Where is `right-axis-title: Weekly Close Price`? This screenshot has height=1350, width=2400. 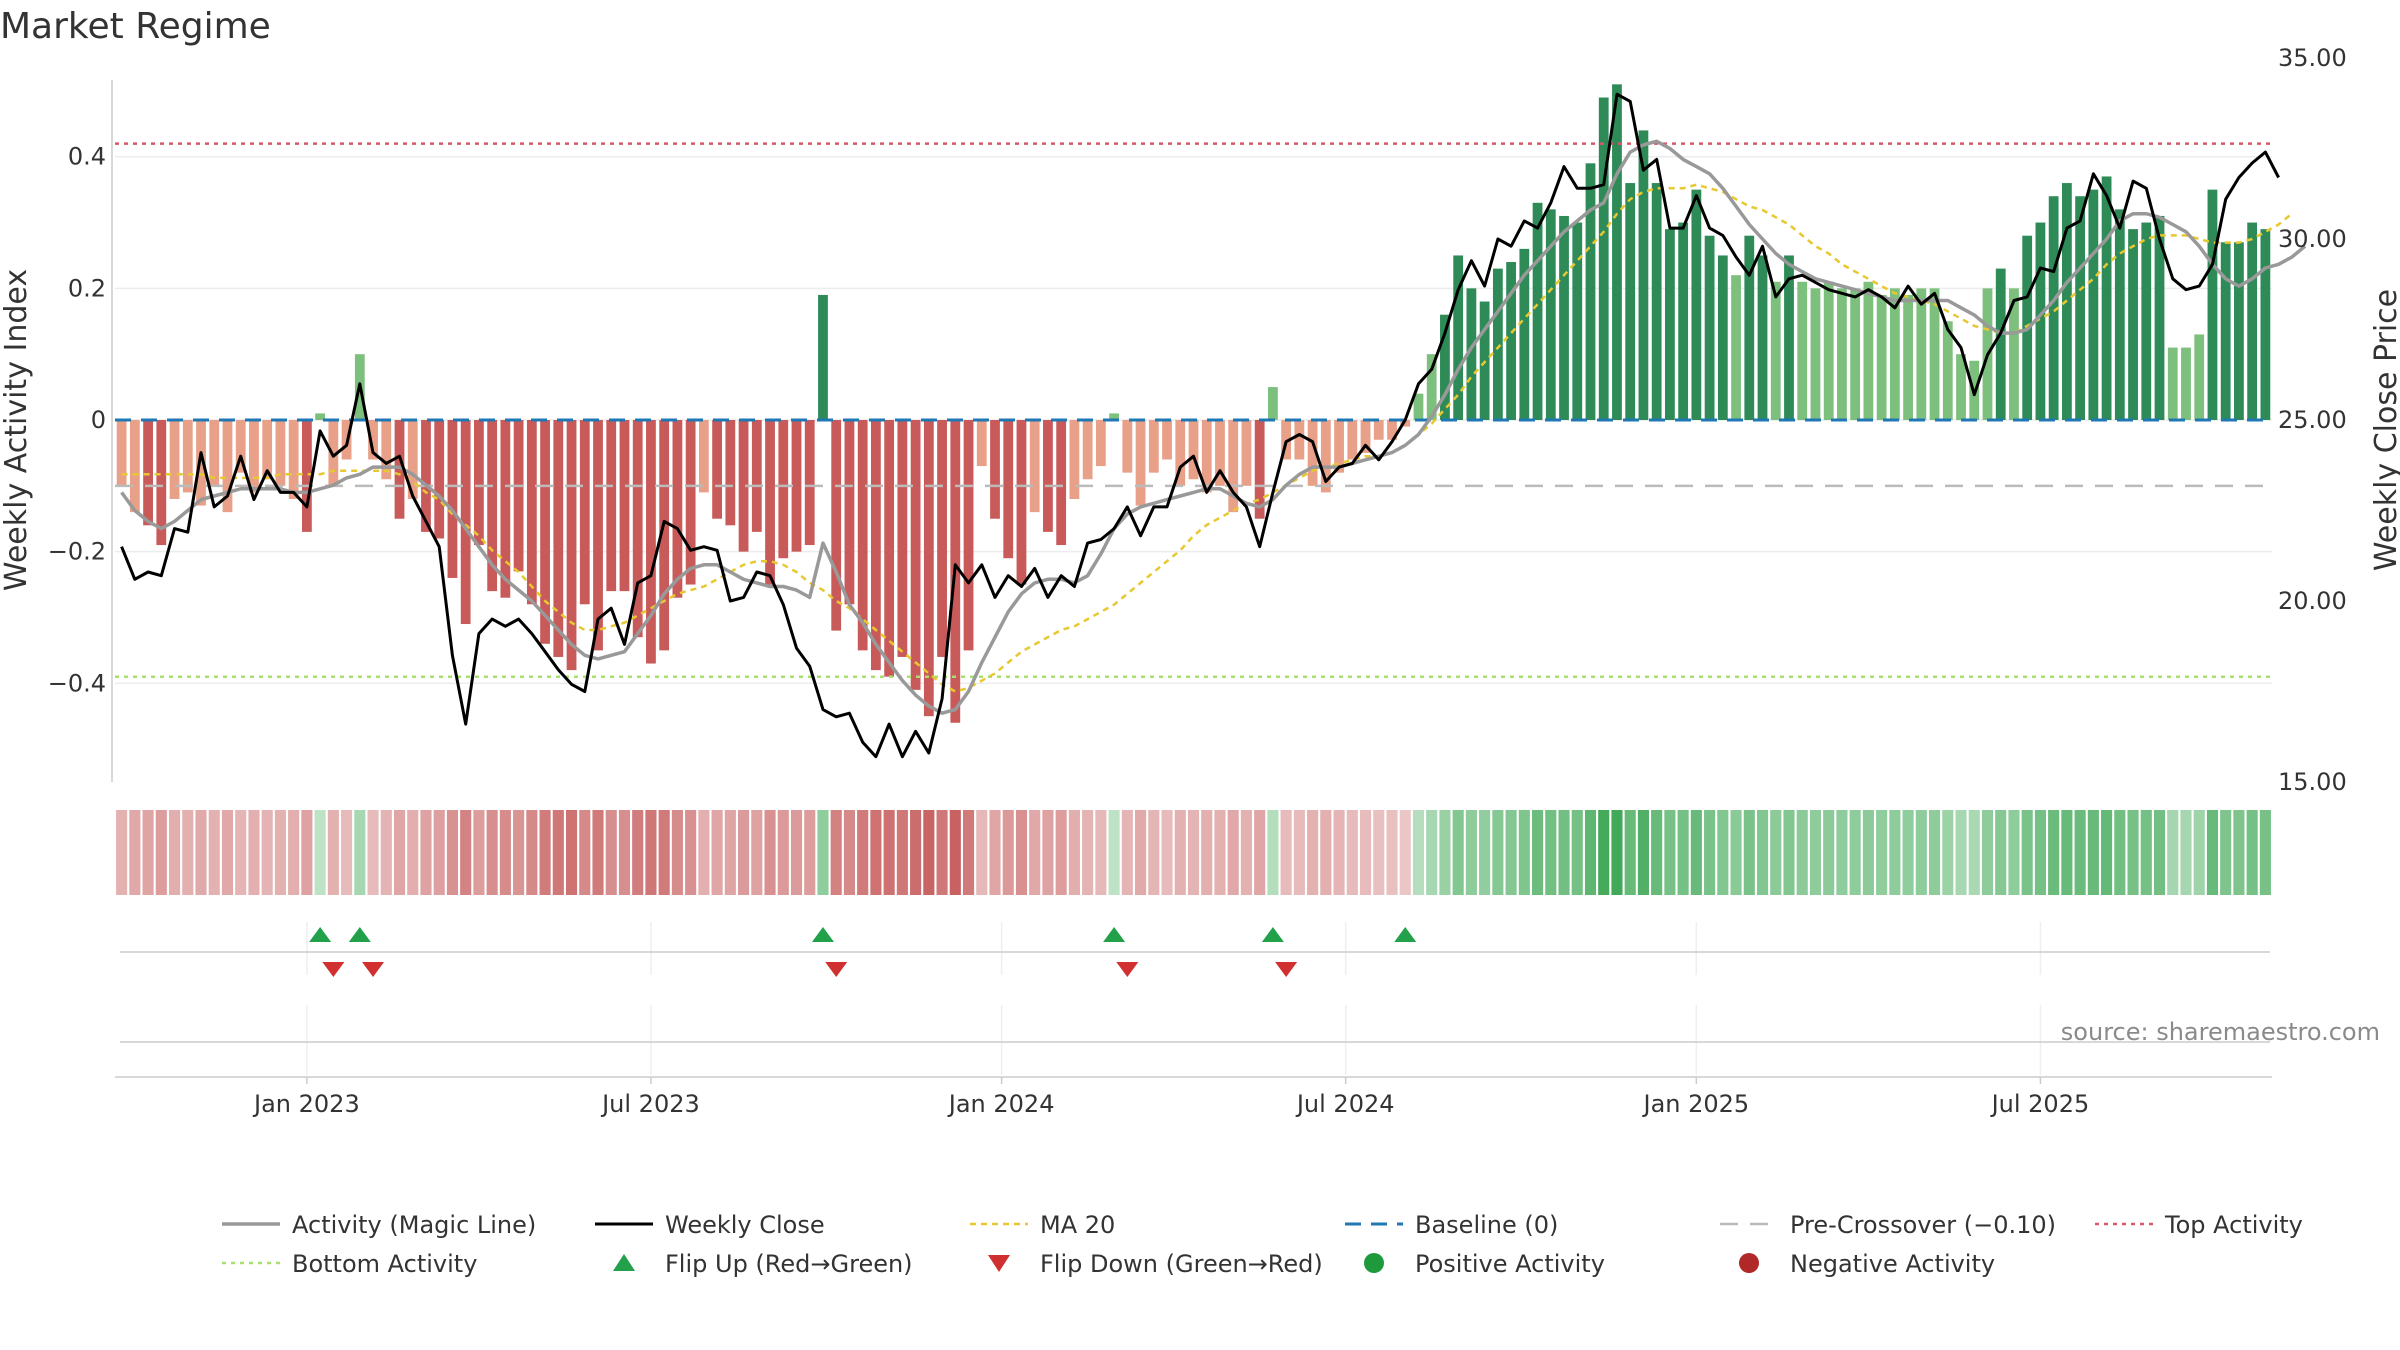
right-axis-title: Weekly Close Price is located at coordinates (2384, 430).